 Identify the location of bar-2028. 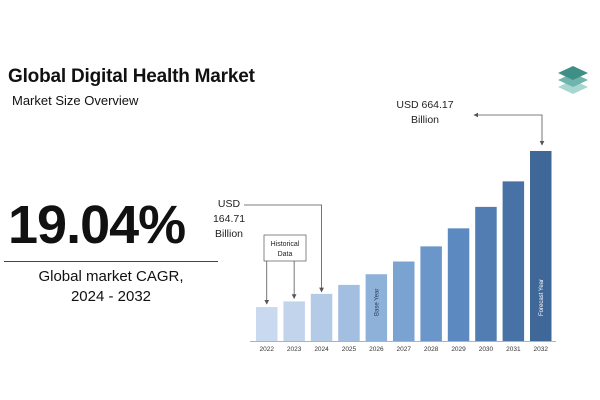
(431, 293).